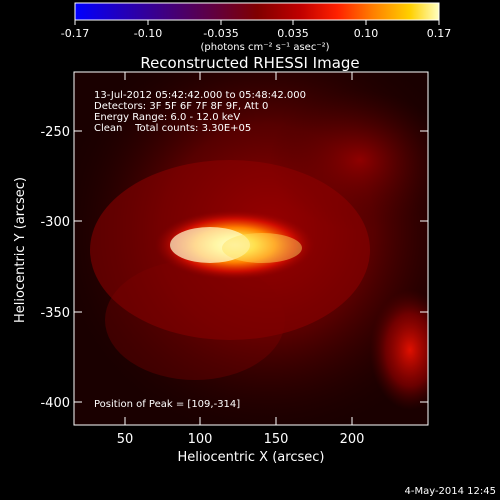 The width and height of the screenshot is (500, 500). What do you see at coordinates (450, 491) in the screenshot?
I see `footer-timestamp: 4-May-2014 12:45` at bounding box center [450, 491].